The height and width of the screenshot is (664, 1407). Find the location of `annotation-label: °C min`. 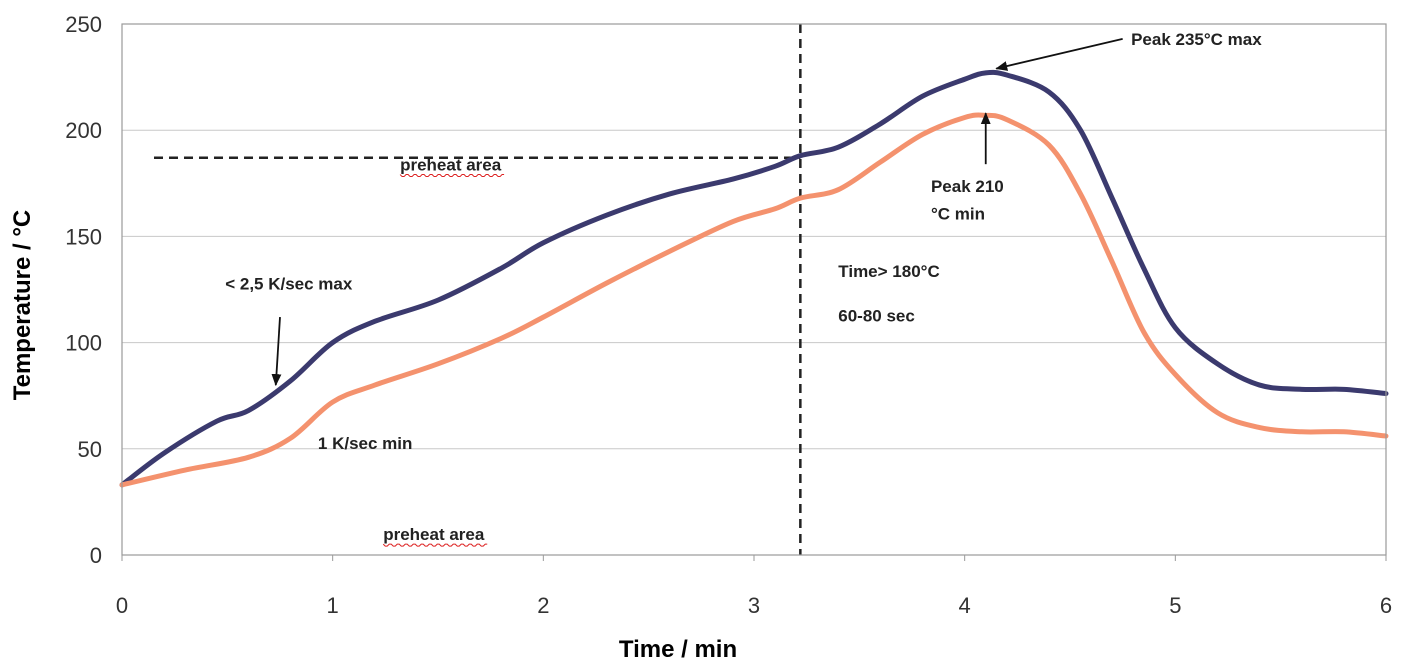

annotation-label: °C min is located at coordinates (958, 213).